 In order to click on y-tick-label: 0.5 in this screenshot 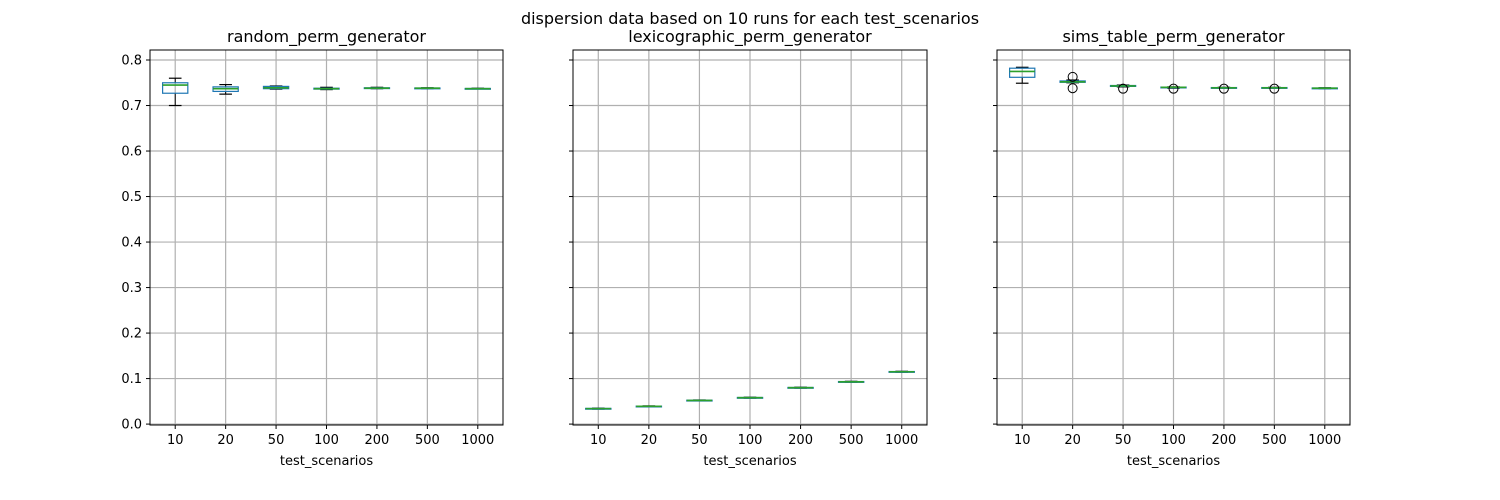, I will do `click(131, 197)`.